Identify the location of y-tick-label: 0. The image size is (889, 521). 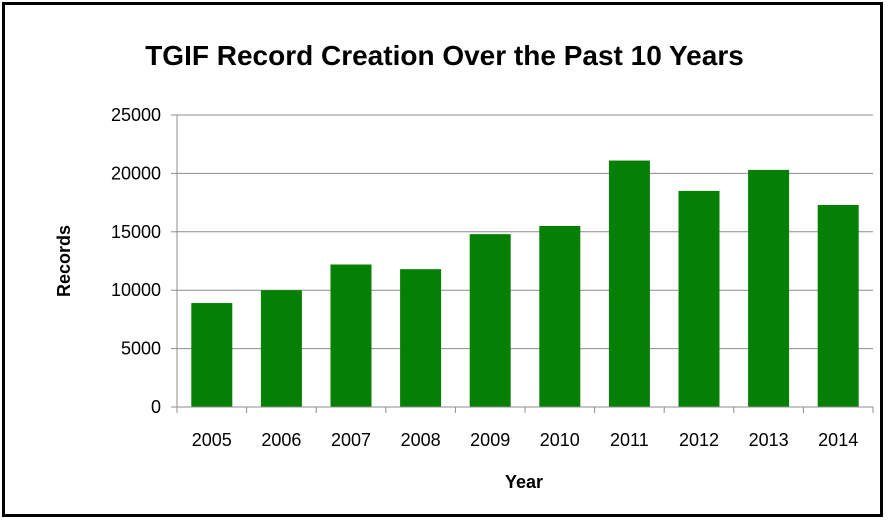
(156, 407).